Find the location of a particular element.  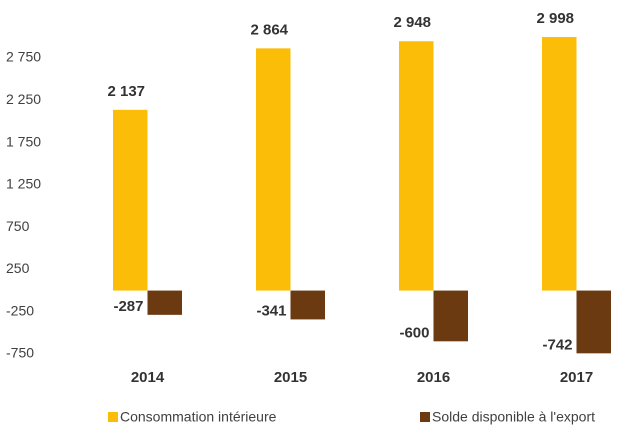

data-label: 2 137 is located at coordinates (126, 91).